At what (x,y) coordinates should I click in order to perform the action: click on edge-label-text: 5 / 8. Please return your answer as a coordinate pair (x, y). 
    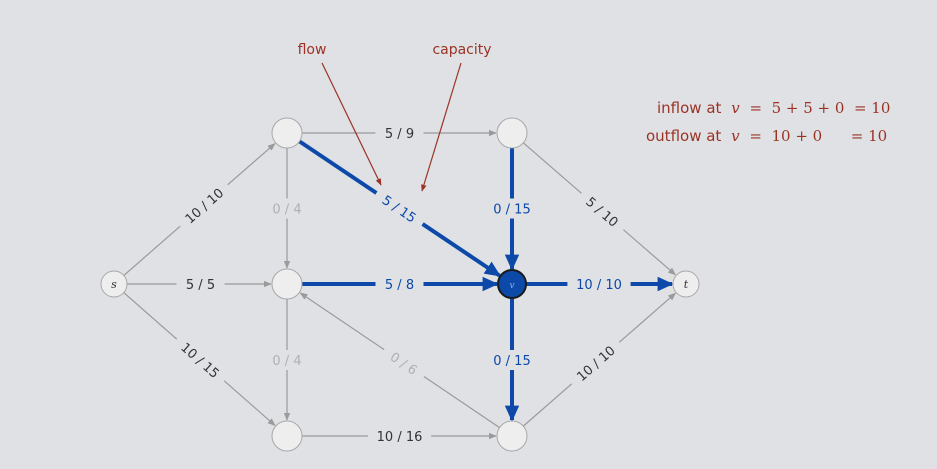
    Looking at the image, I should click on (399, 285).